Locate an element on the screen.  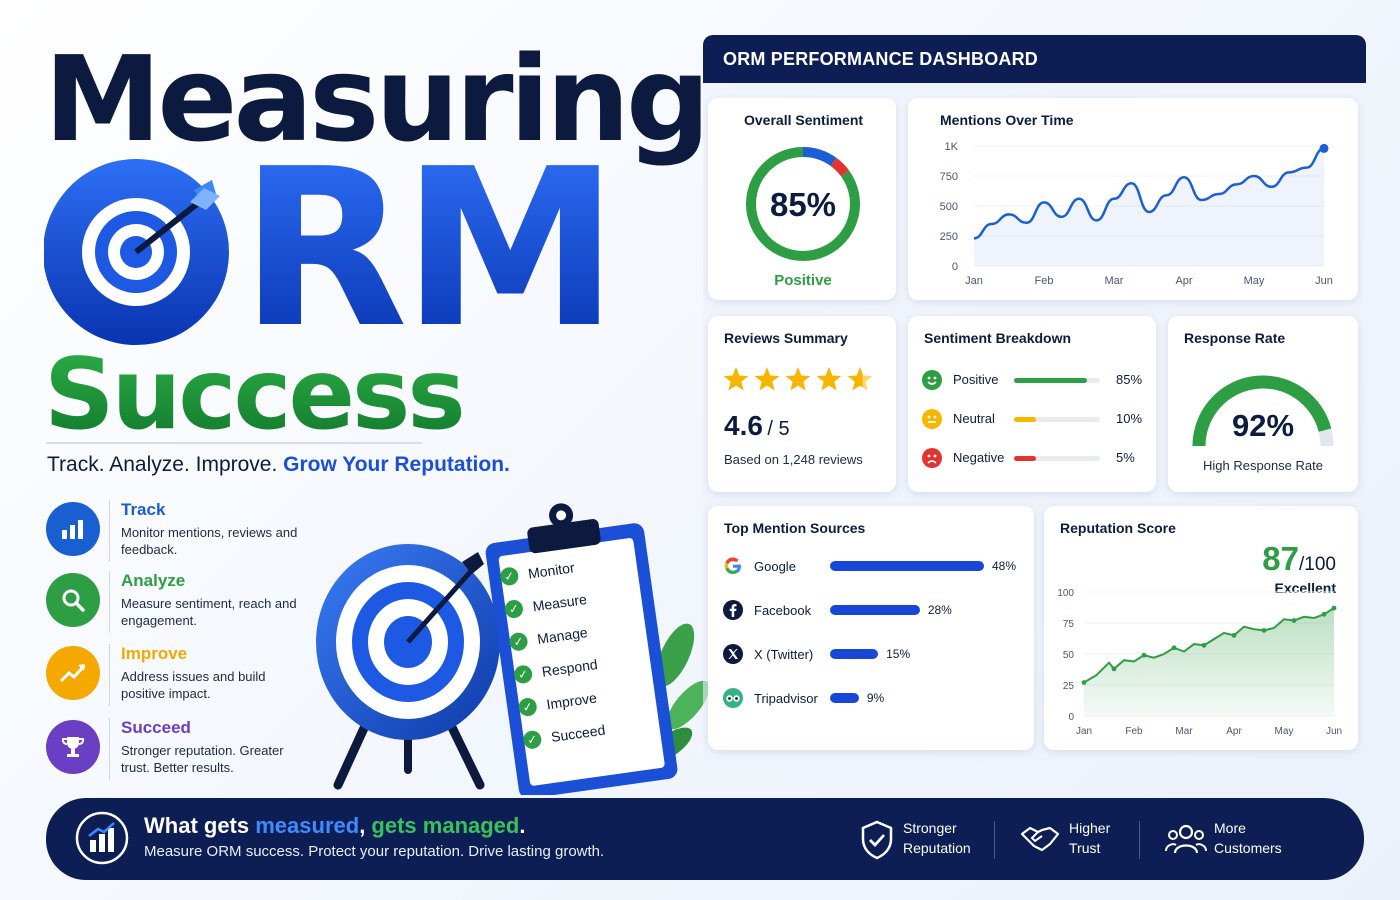
headline-rm-text: RM is located at coordinates (429, 249).